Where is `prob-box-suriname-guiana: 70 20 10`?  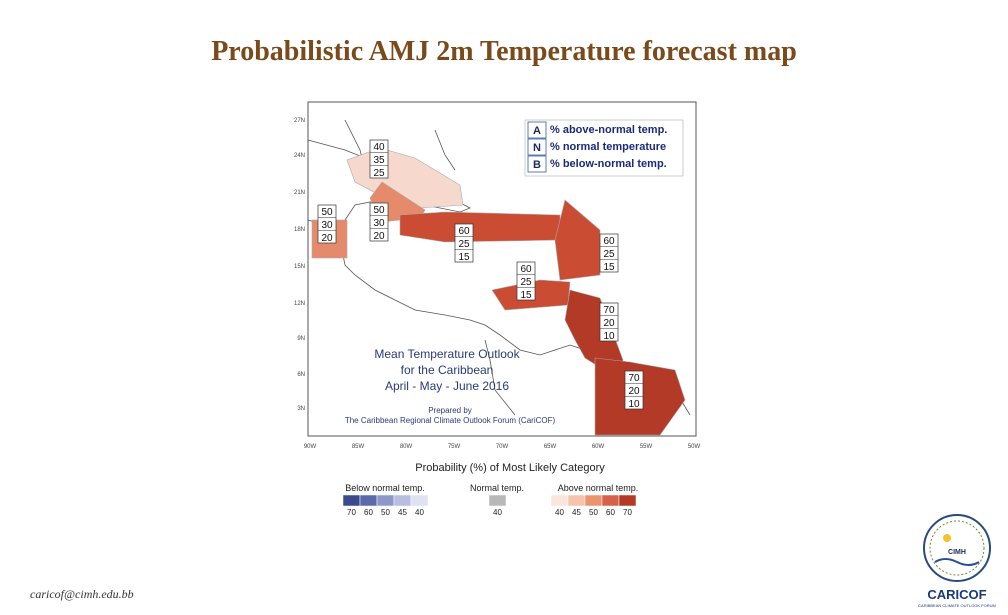
prob-box-suriname-guiana: 70 20 10 is located at coordinates (634, 390).